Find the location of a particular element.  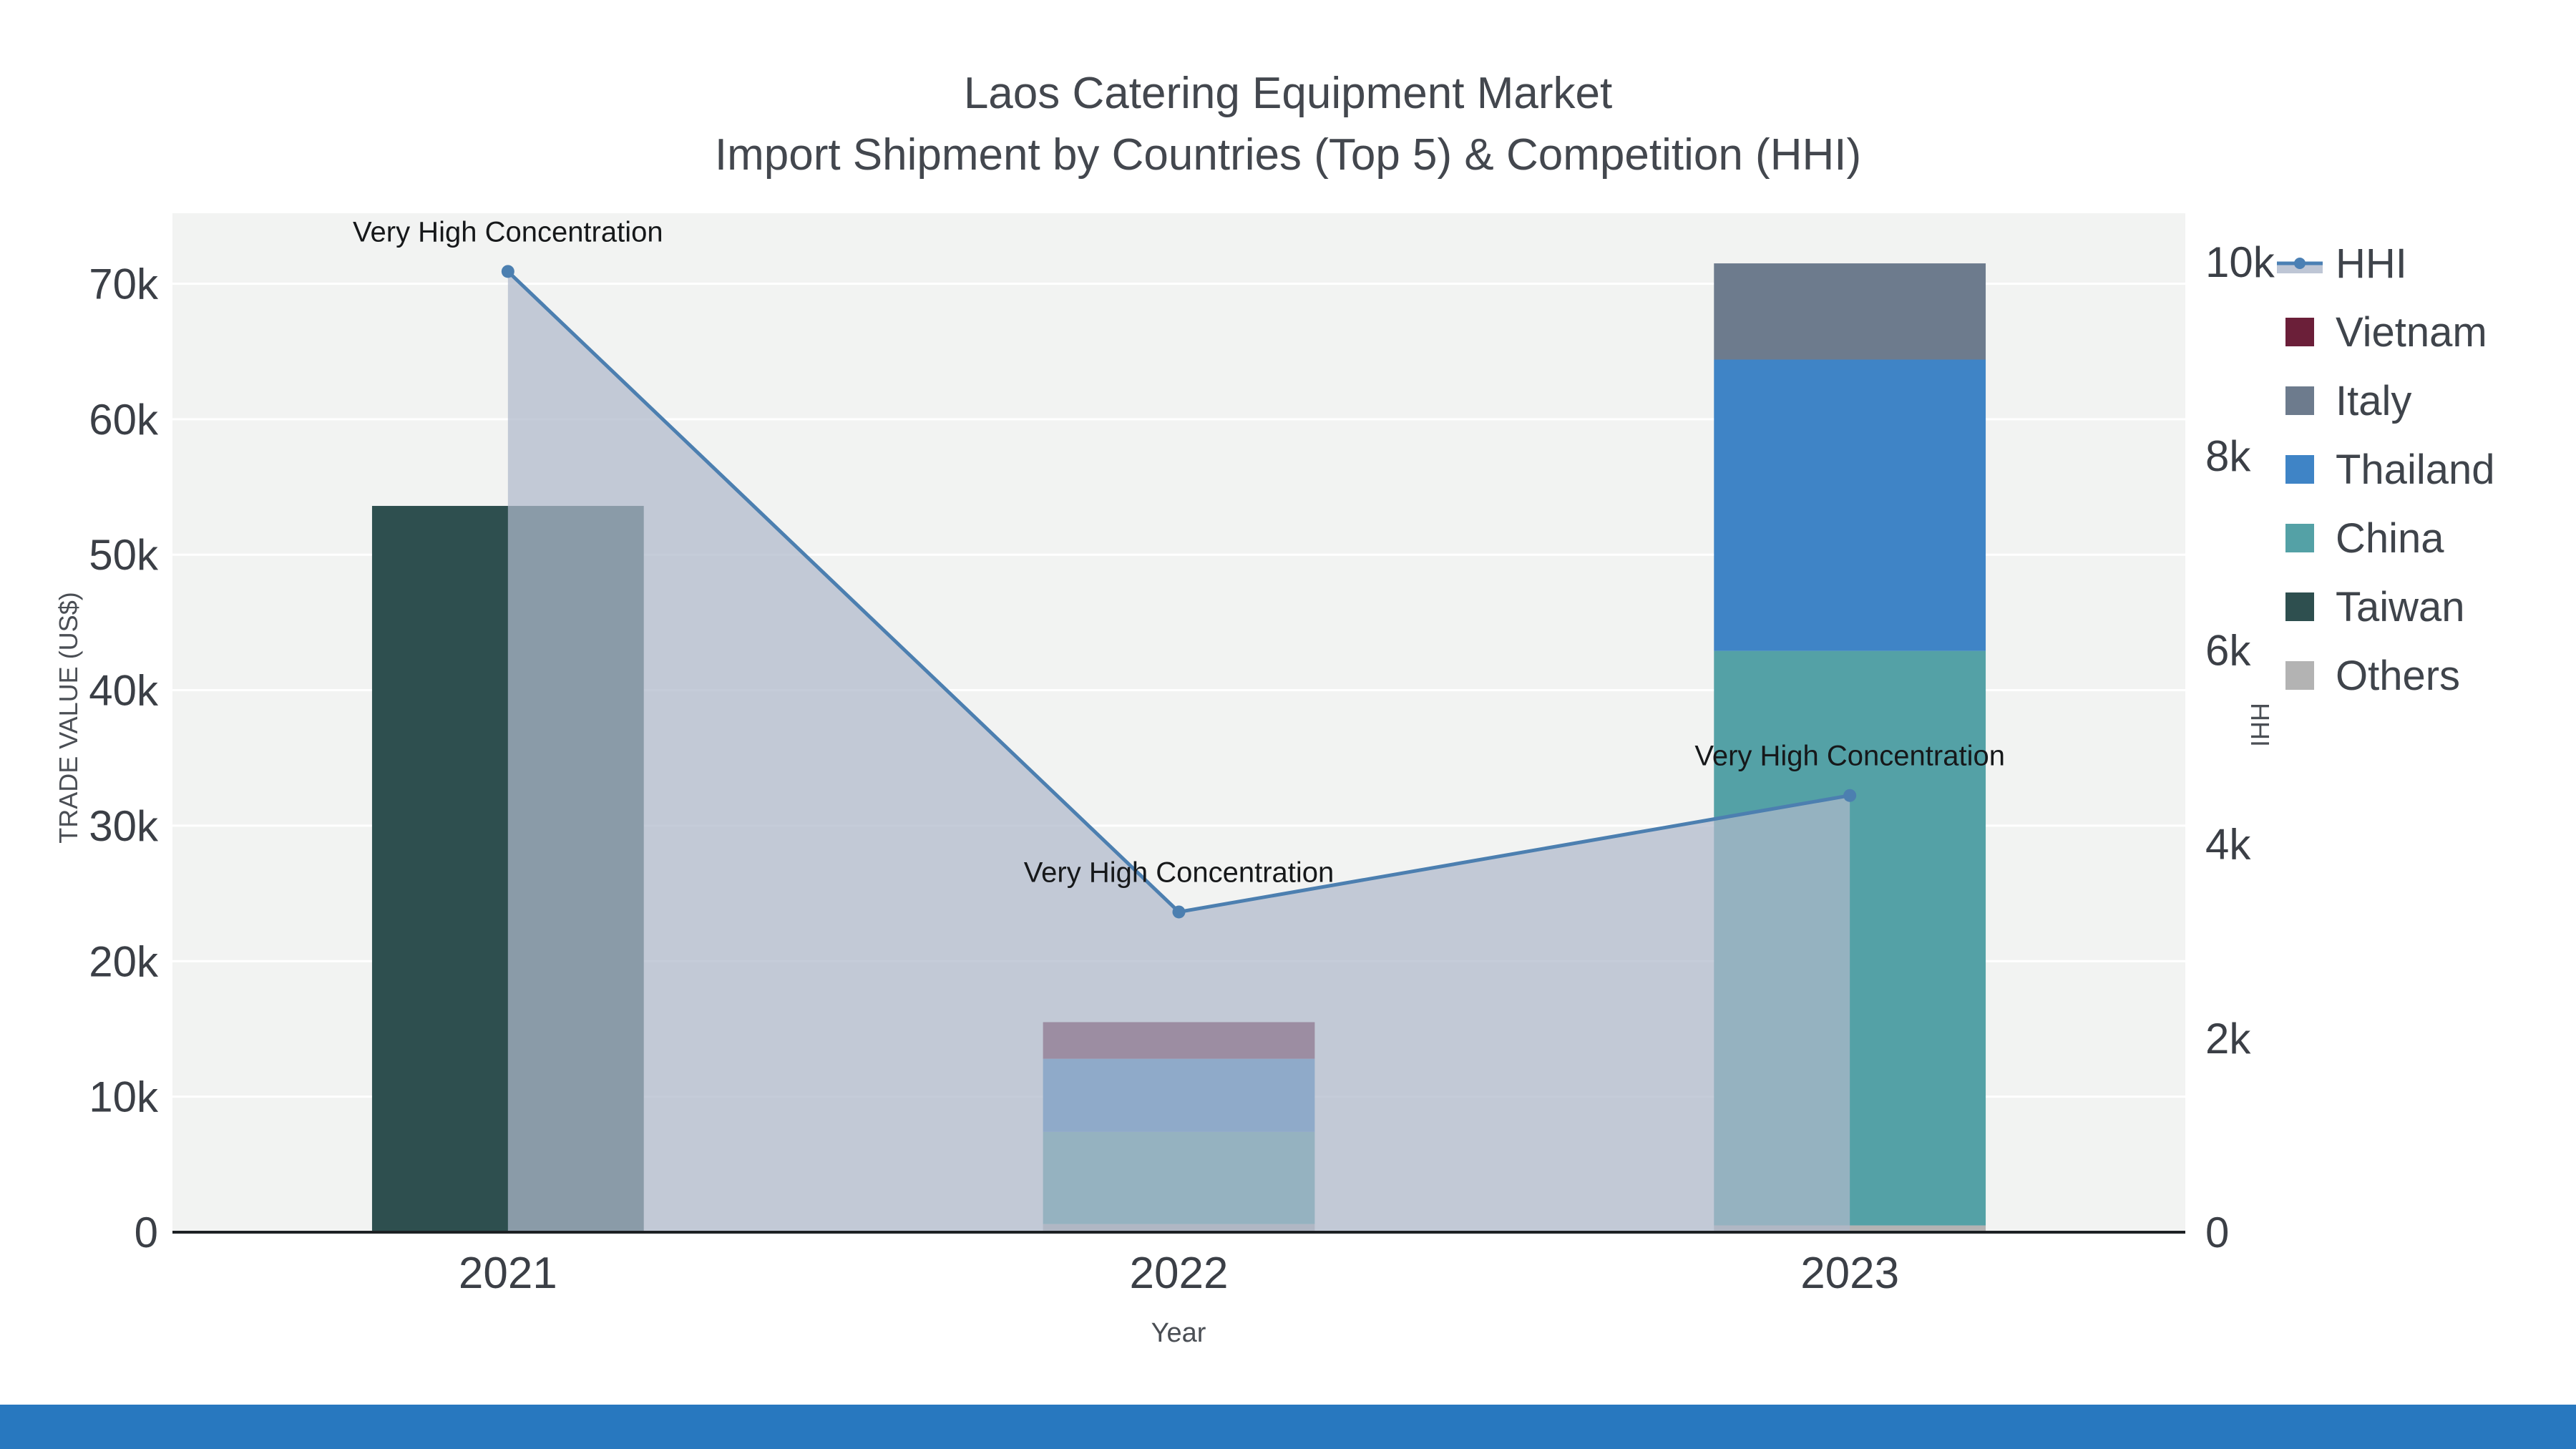

y-right-axis-title: HHI is located at coordinates (2260, 725).